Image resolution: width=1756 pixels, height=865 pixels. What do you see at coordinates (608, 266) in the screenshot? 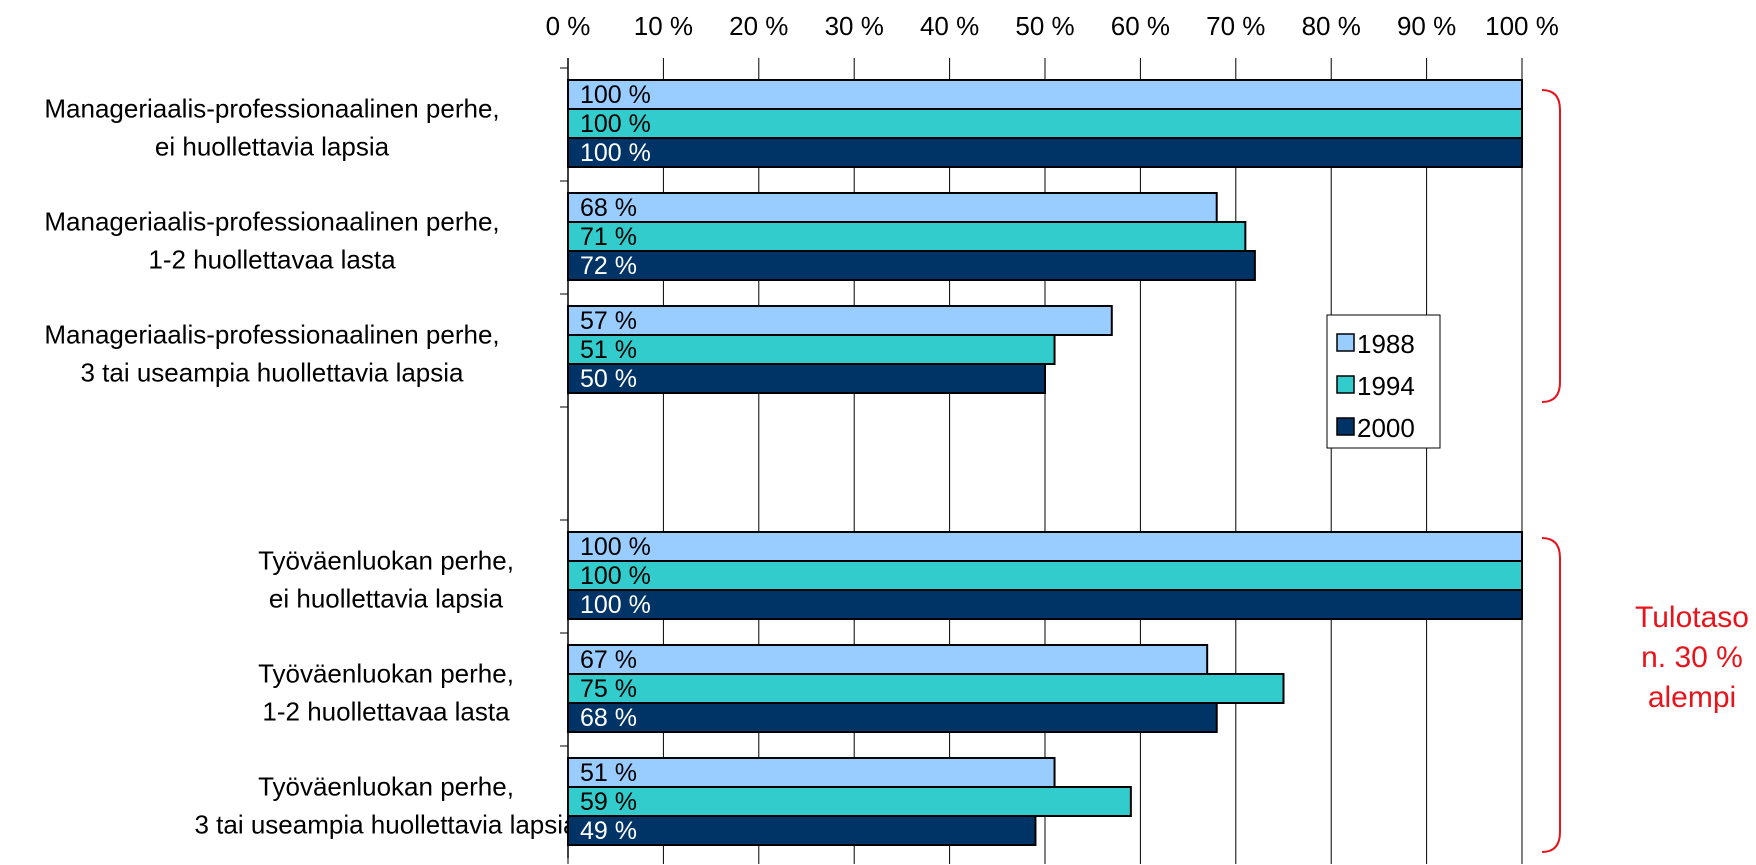
I see `bar-value-label: 72 %` at bounding box center [608, 266].